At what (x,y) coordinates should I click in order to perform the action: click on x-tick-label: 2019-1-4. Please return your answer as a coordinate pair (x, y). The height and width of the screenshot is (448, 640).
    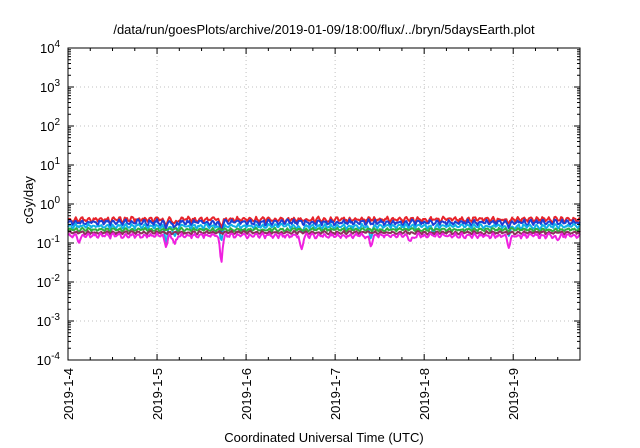
    Looking at the image, I should click on (68, 394).